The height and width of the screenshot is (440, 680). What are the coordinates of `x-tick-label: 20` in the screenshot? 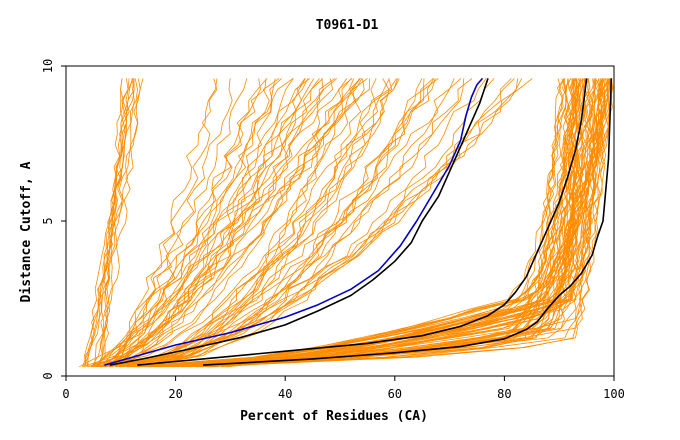 It's located at (175, 394).